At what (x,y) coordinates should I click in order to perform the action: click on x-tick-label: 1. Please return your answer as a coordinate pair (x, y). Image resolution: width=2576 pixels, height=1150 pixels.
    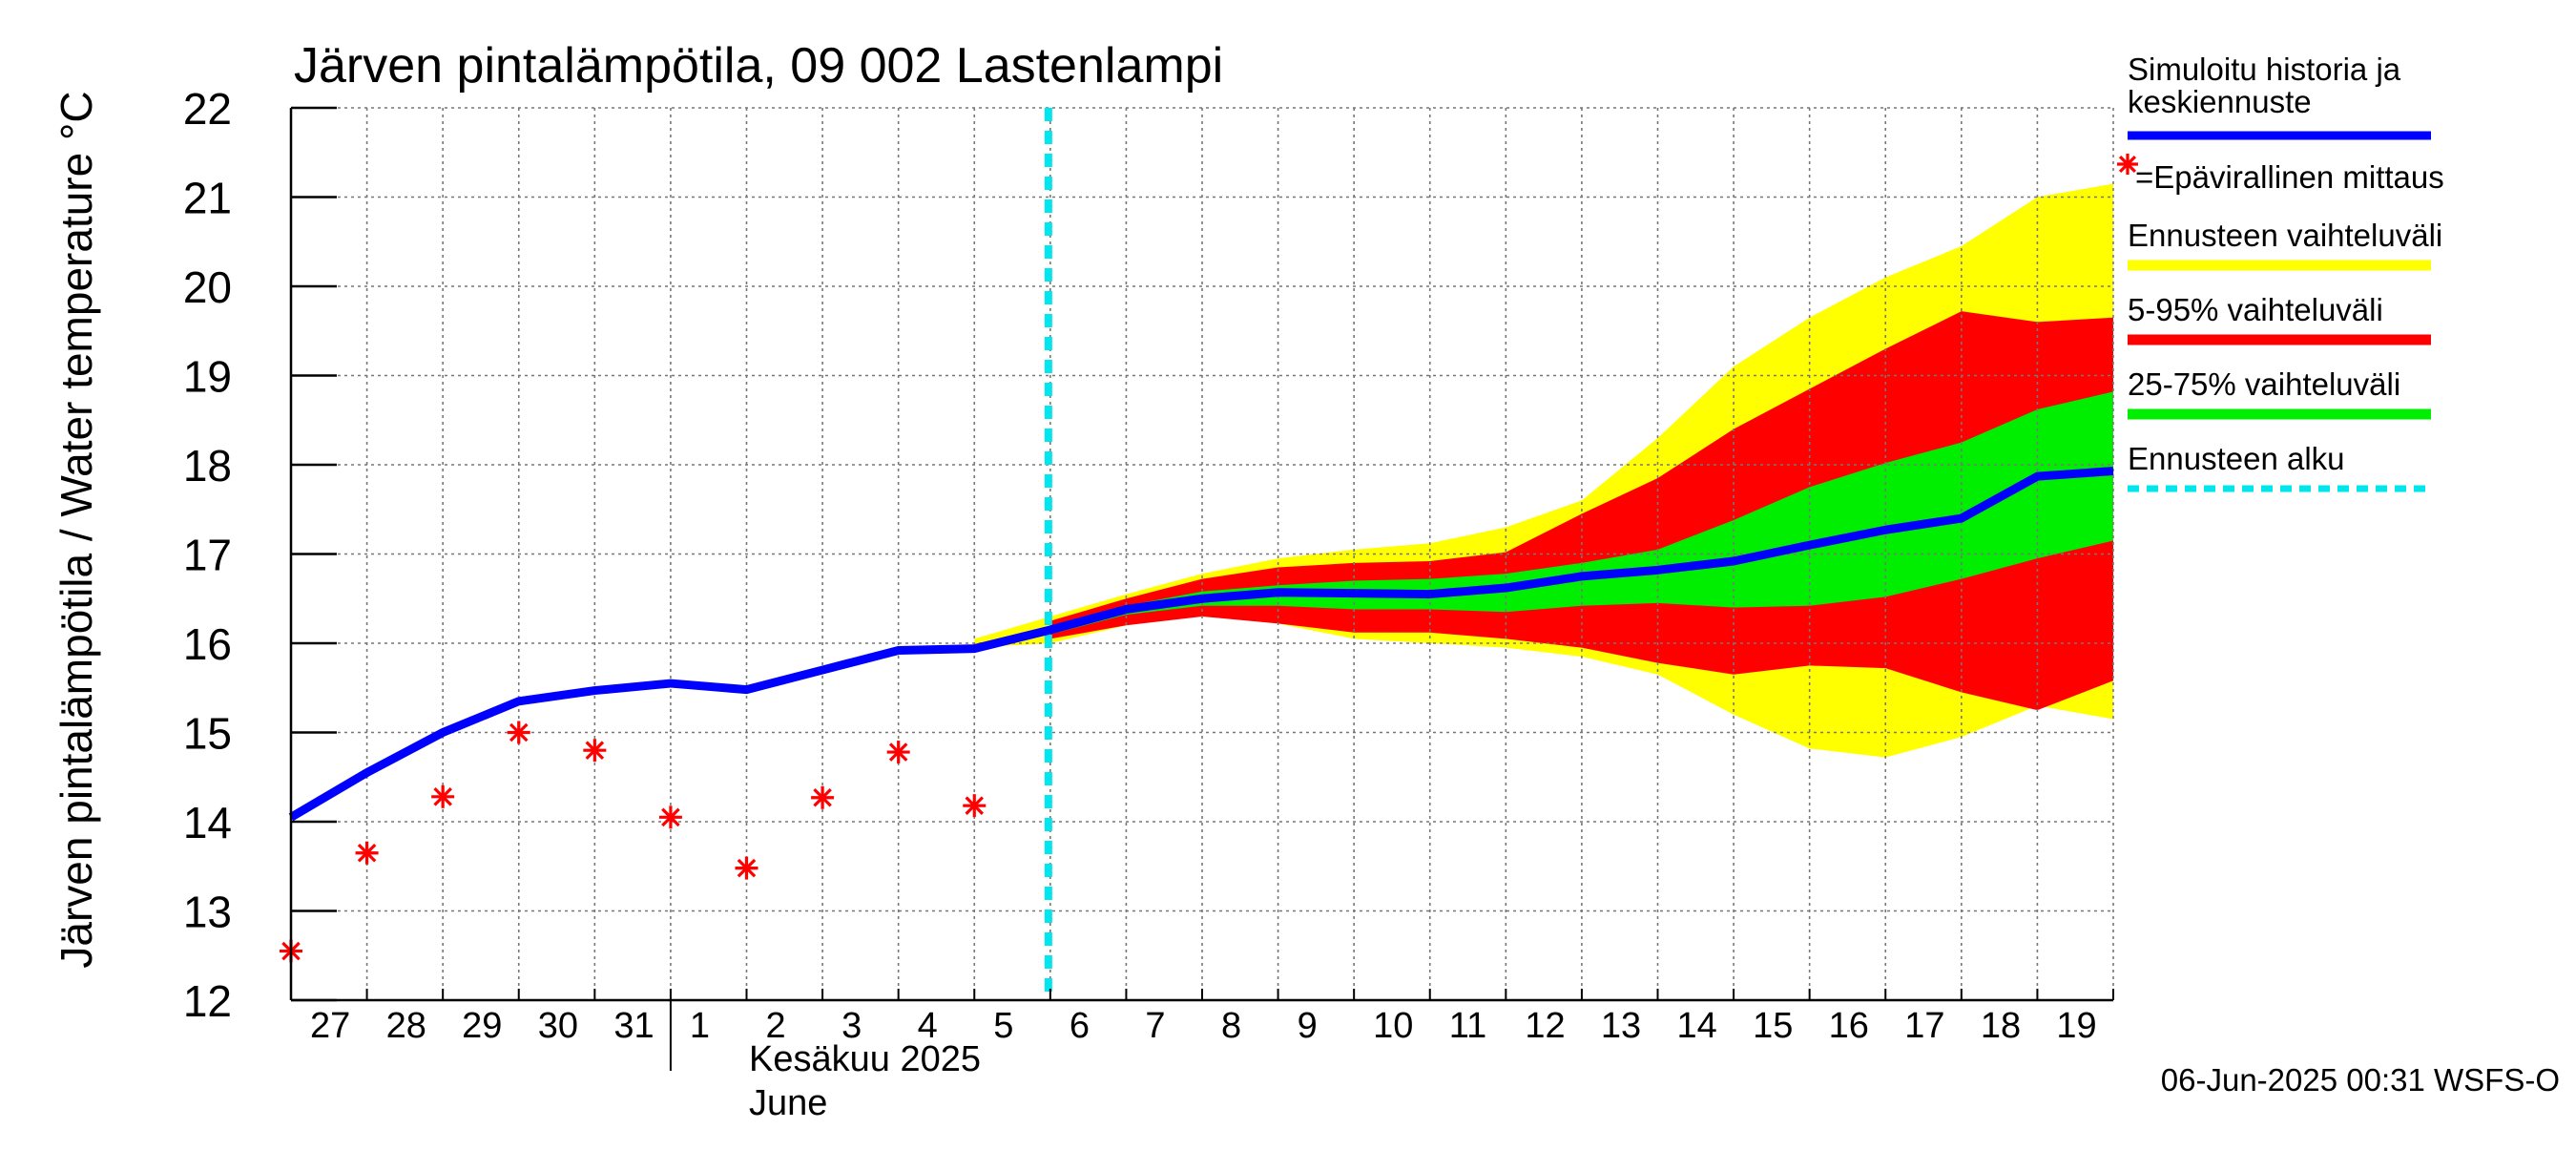
    Looking at the image, I should click on (700, 1026).